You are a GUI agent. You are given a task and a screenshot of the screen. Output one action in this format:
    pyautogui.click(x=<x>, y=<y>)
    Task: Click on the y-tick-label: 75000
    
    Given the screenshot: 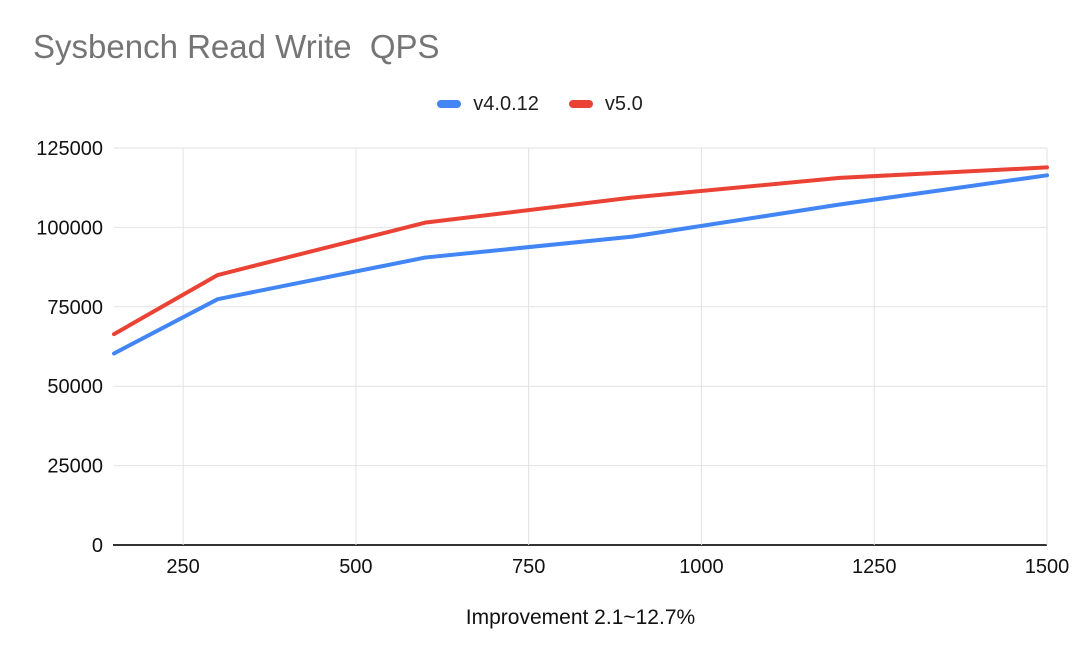 What is the action you would take?
    pyautogui.click(x=75, y=308)
    